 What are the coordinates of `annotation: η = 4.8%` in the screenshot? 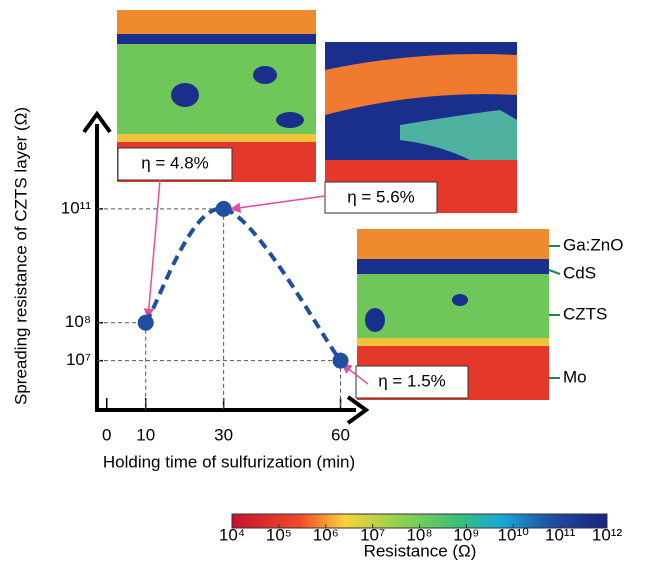 It's located at (175, 162).